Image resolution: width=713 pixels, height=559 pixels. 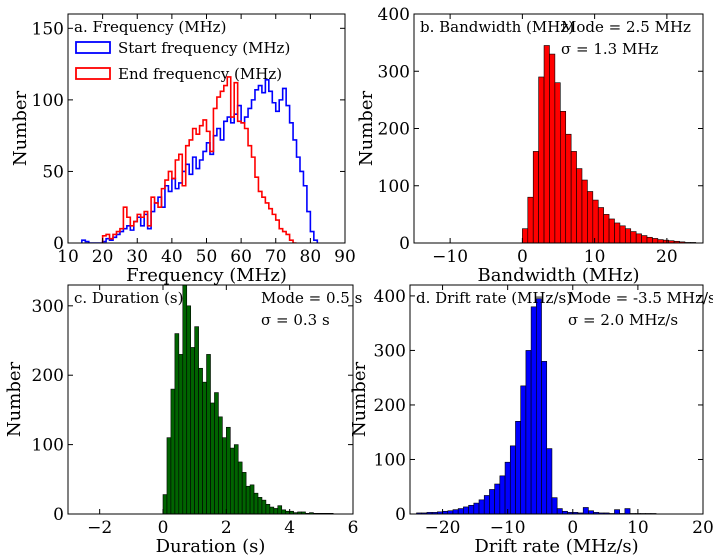 I want to click on x-axis-label: Duration (s), so click(x=211, y=546).